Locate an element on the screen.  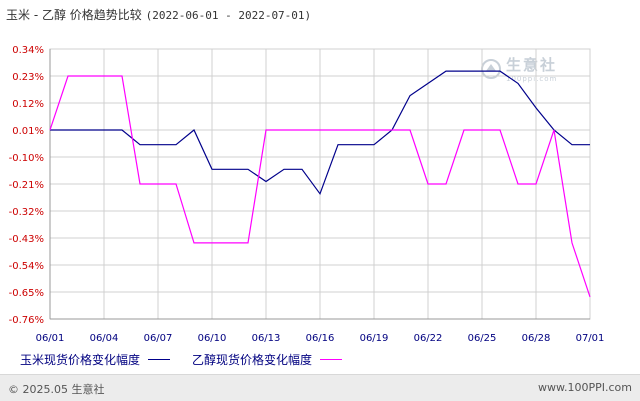
legend-label-ethanol: 乙醇现货价格变化幅度 is located at coordinates (252, 360).